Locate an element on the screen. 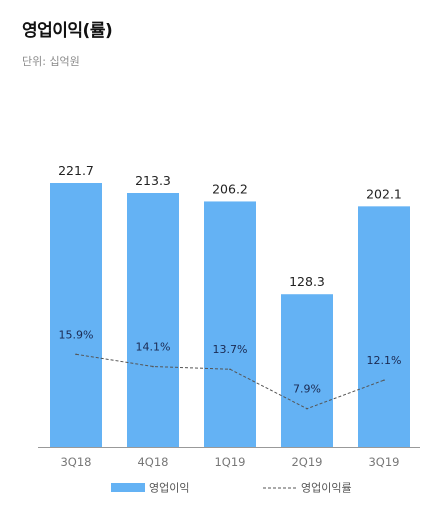 The height and width of the screenshot is (519, 447). x-tick-4Q18: 4Q18 is located at coordinates (152, 462).